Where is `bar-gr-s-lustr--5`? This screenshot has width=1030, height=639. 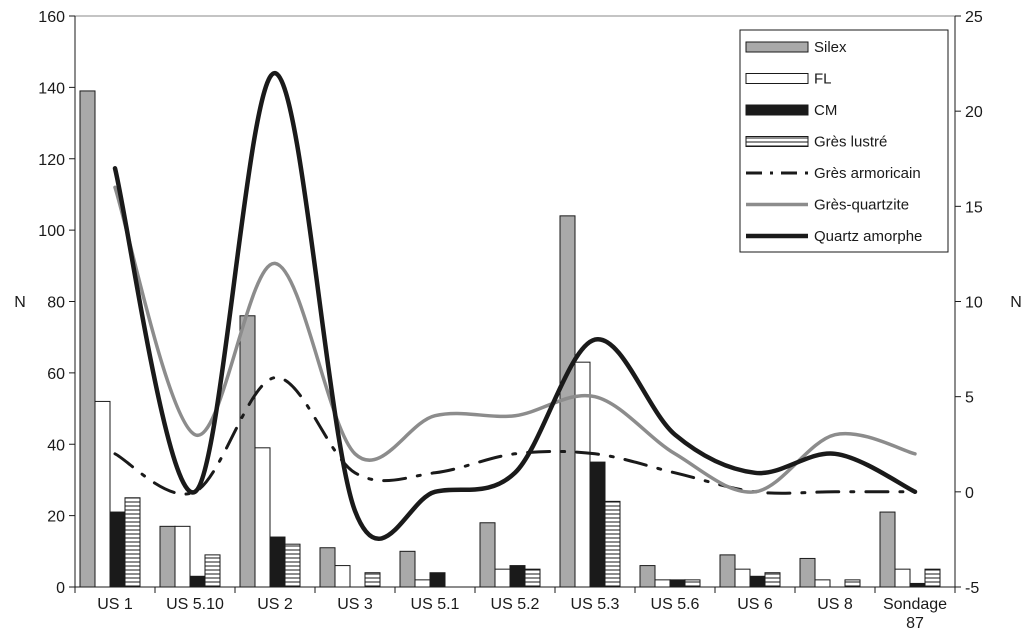
bar-gr-s-lustr--5 is located at coordinates (532, 578).